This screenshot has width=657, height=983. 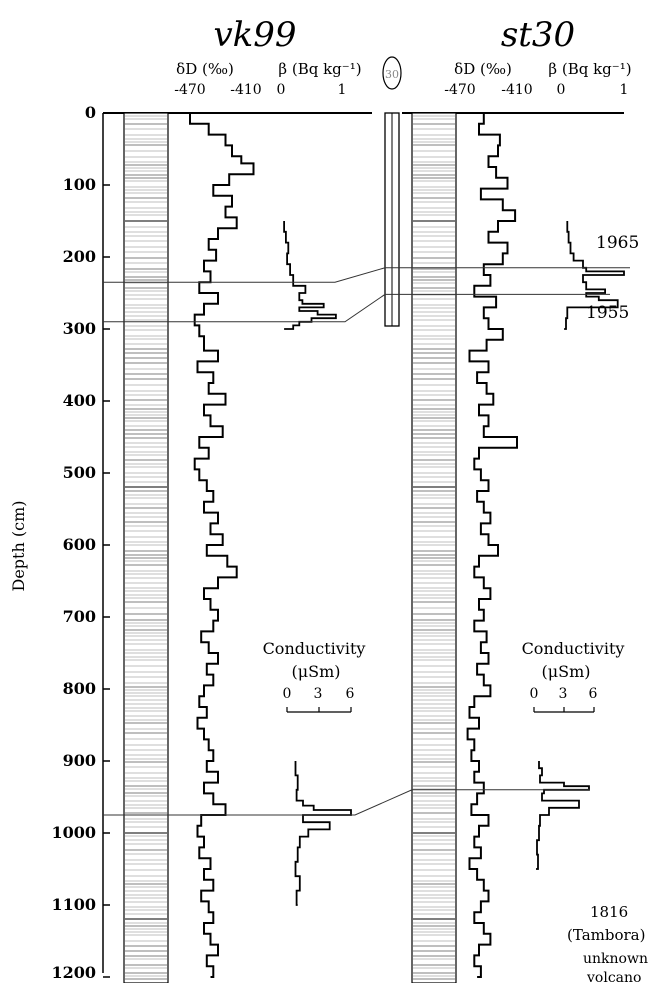 I want to click on y-tick-label: 1000, so click(x=73, y=832).